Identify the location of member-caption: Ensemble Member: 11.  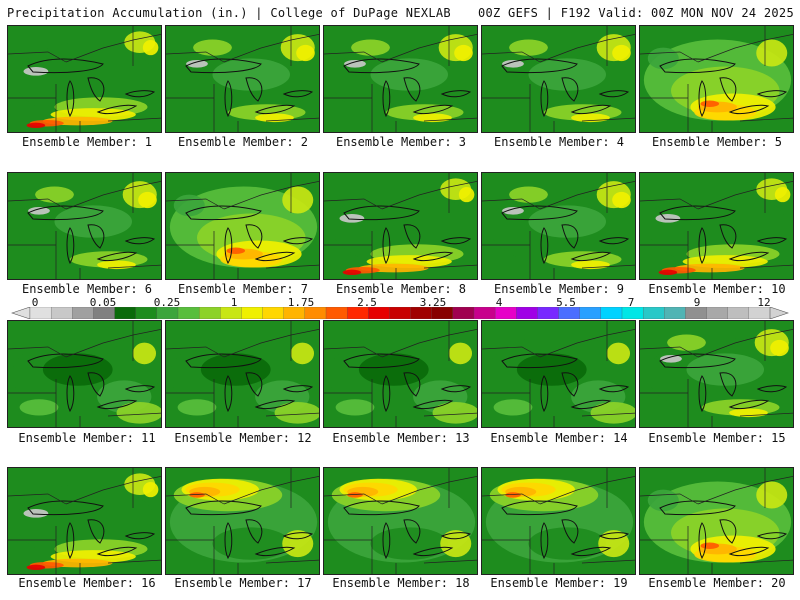
(87, 438).